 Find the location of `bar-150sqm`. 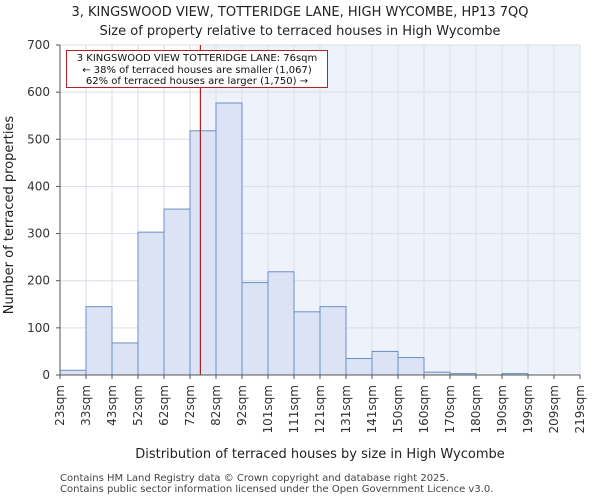

bar-150sqm is located at coordinates (411, 366).